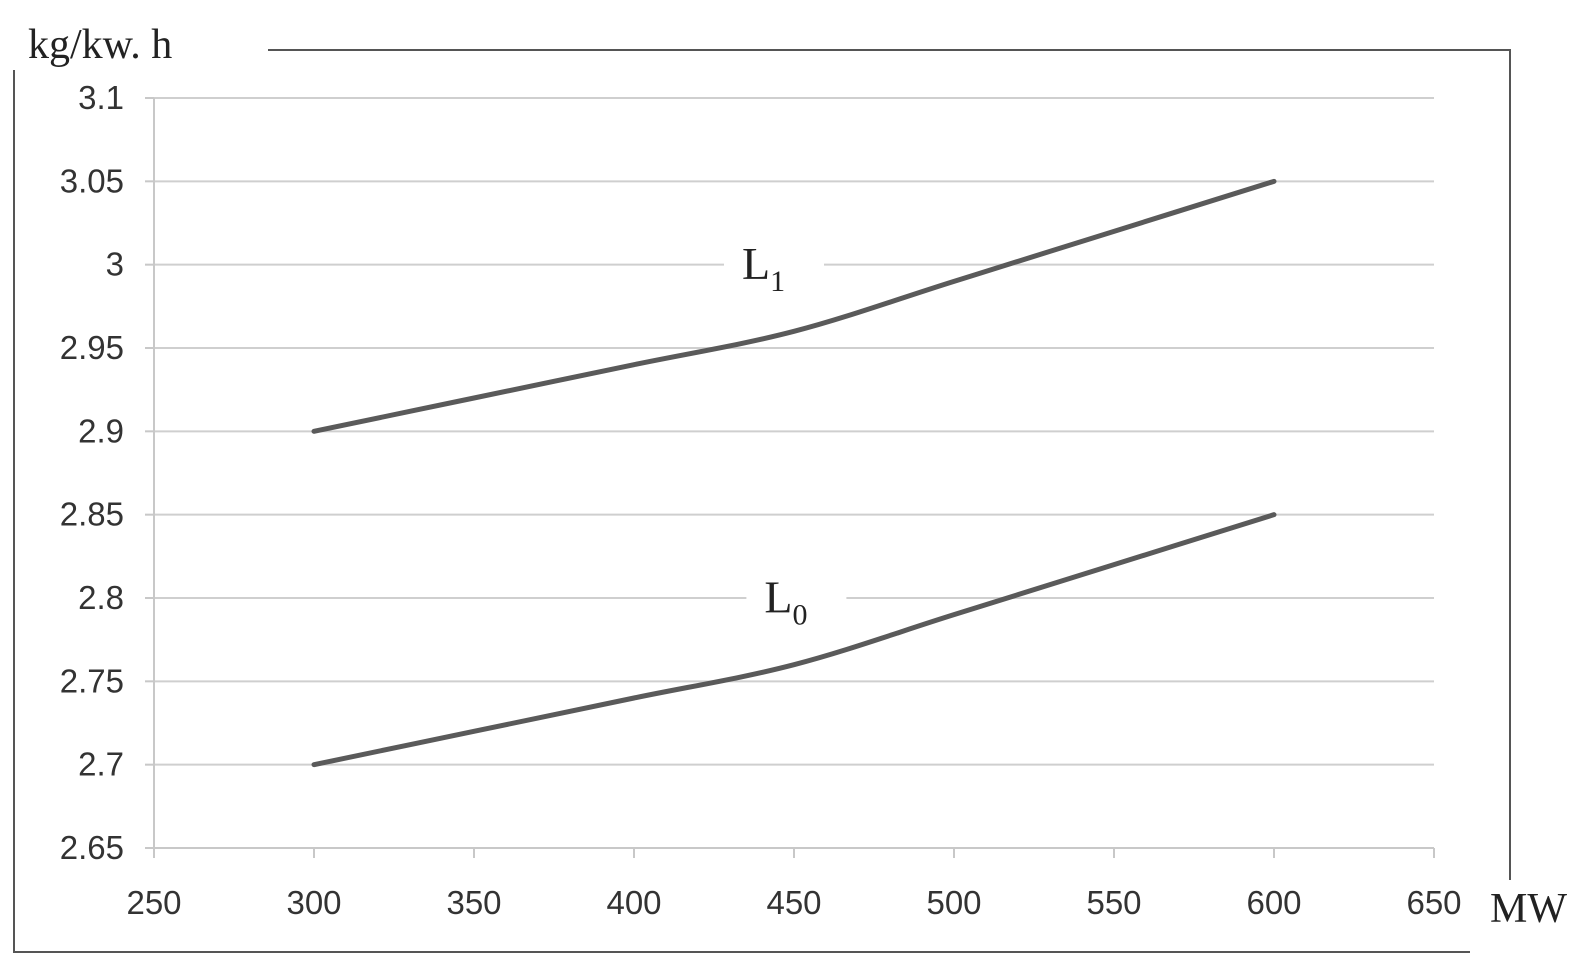 The height and width of the screenshot is (969, 1573). What do you see at coordinates (92, 180) in the screenshot?
I see `y-tick-label: 3.05` at bounding box center [92, 180].